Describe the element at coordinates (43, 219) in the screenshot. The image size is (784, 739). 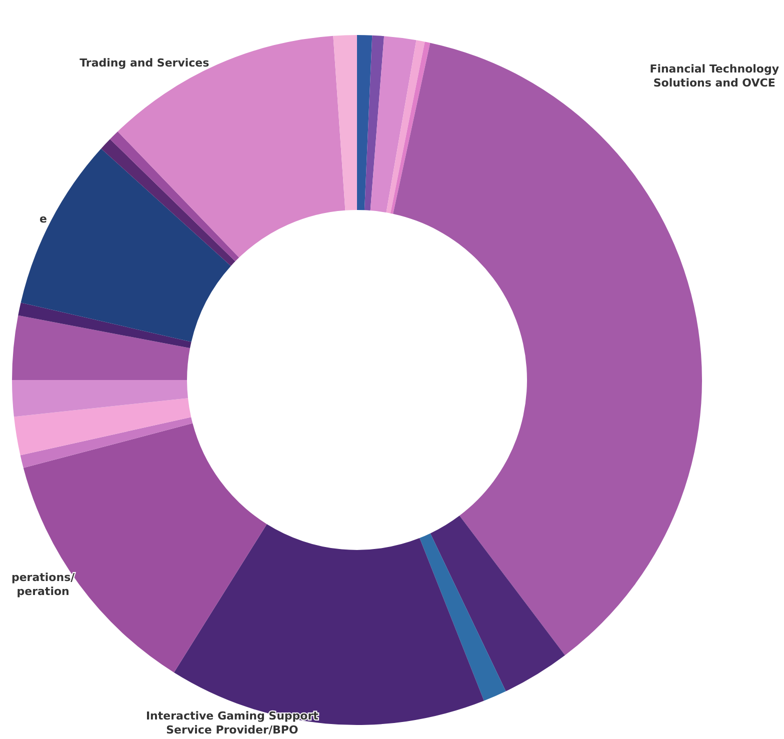
I see `slice-label: e` at that location.